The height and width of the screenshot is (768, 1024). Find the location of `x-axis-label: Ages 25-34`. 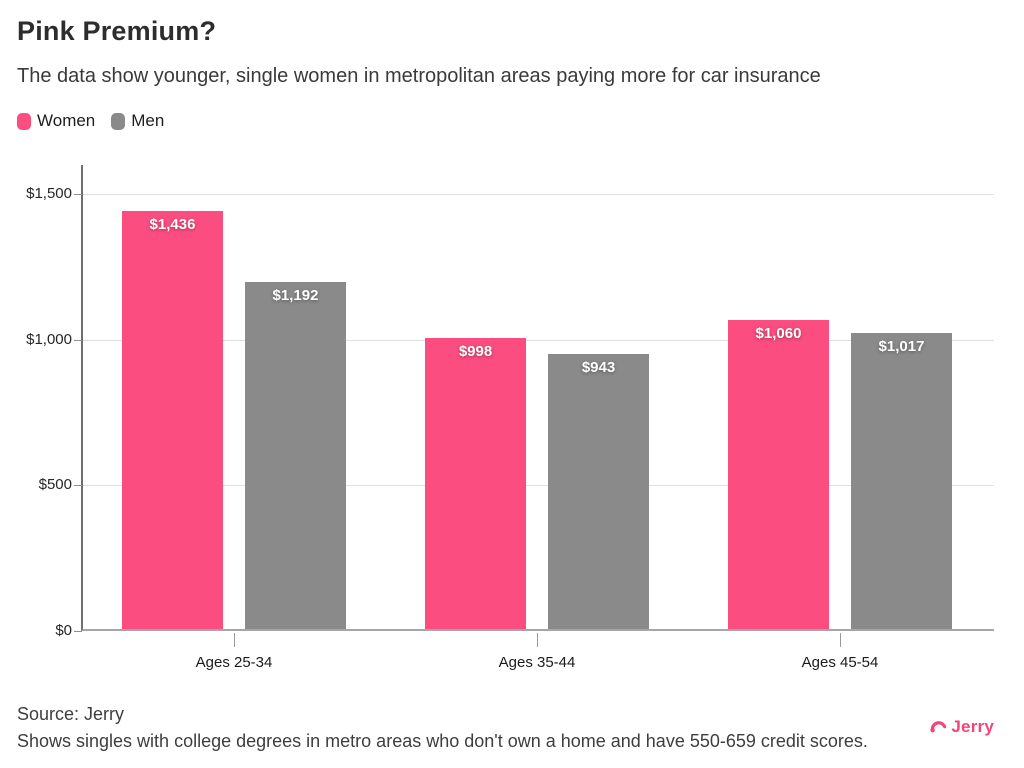

x-axis-label: Ages 25-34 is located at coordinates (234, 662).